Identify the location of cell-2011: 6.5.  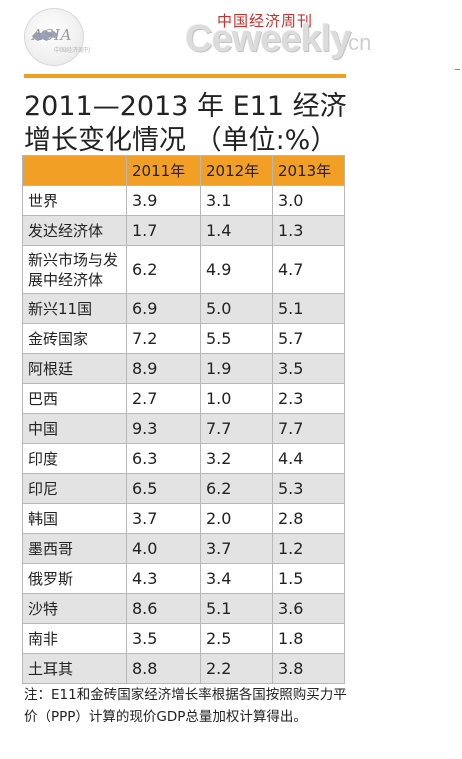
(163, 488).